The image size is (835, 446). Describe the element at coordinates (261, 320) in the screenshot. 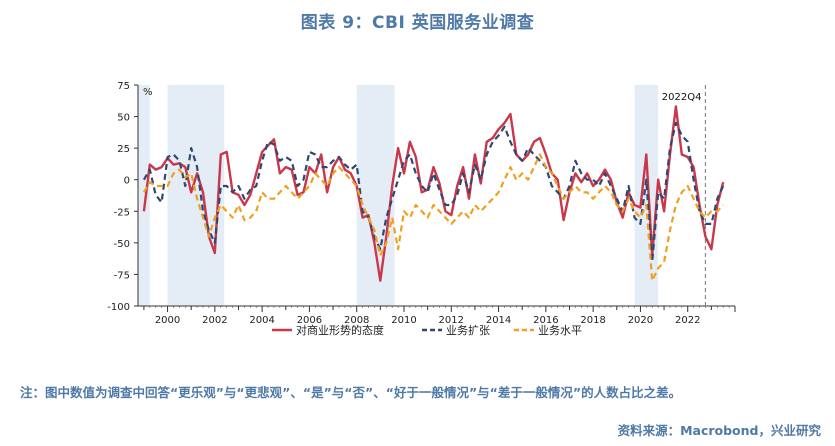

I see `x-tick-label-2: 2004` at that location.